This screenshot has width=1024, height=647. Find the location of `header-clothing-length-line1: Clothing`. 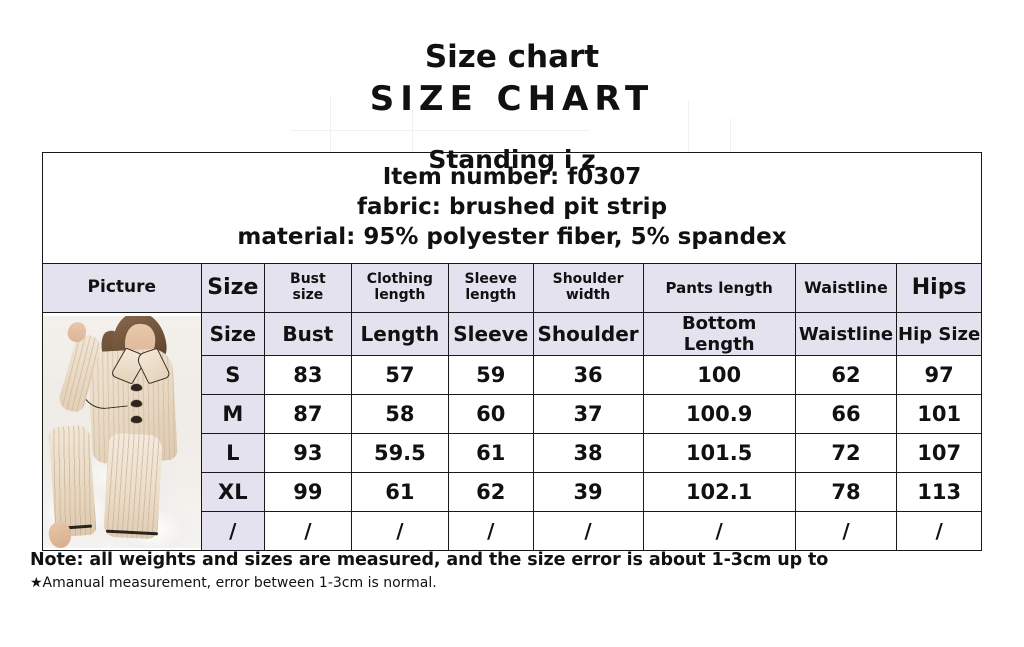

header-clothing-length-line1: Clothing is located at coordinates (399, 279).